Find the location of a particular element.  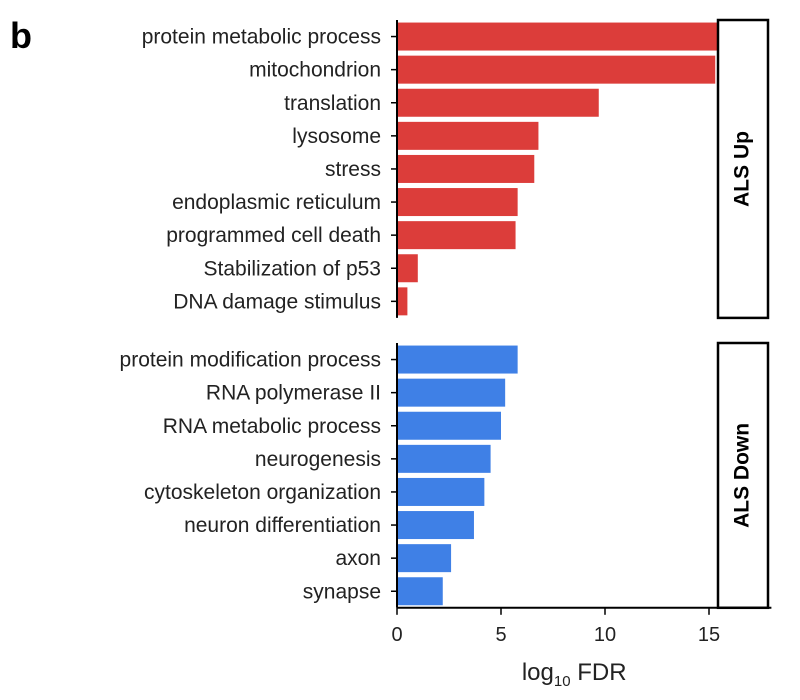

facet-strip-label: ALS Up is located at coordinates (742, 169).